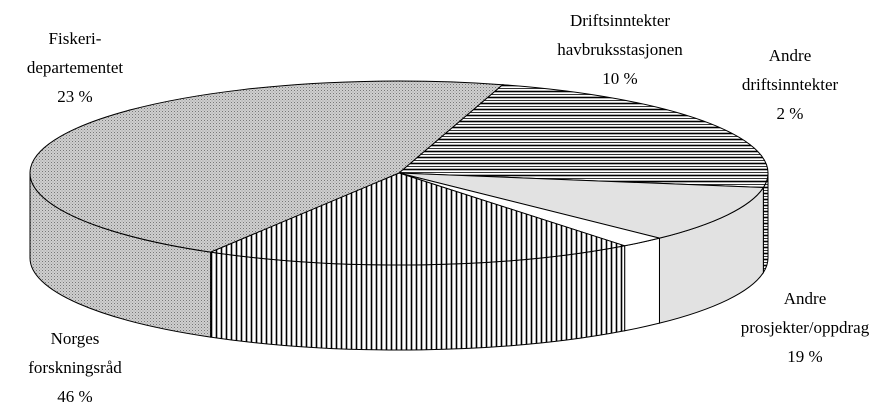  I want to click on value-label: 23 %, so click(74, 96).